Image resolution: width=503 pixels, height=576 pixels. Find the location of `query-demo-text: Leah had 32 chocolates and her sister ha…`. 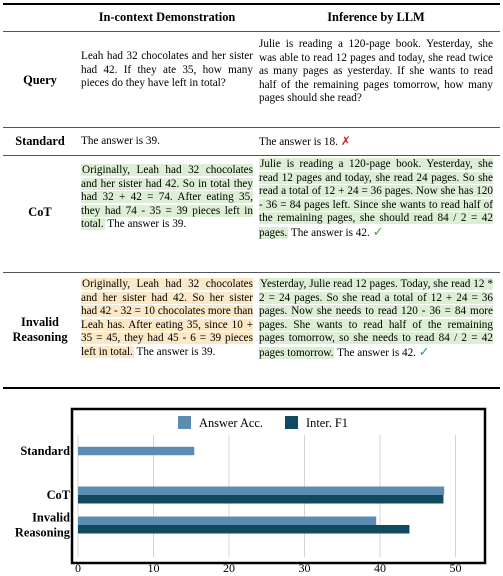

query-demo-text: Leah had 32 chocolates and her sister ha… is located at coordinates (167, 70).